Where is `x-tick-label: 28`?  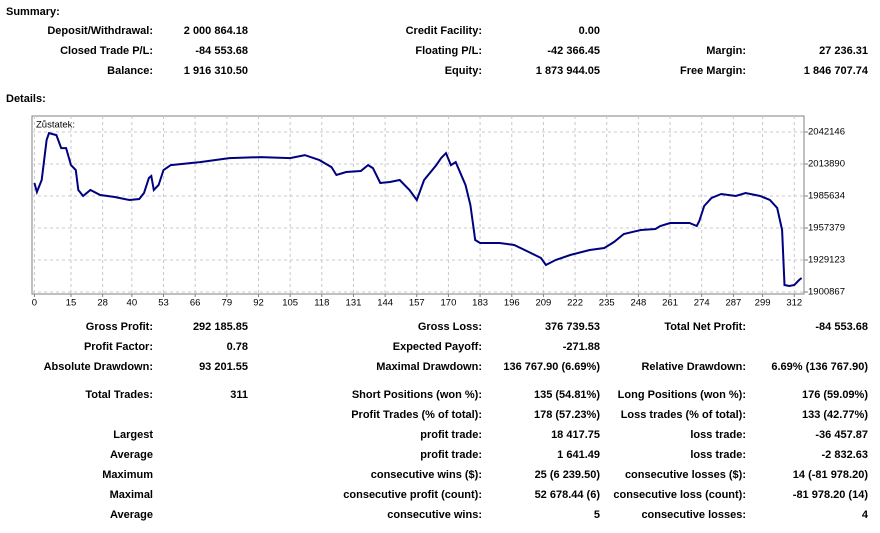
x-tick-label: 28 is located at coordinates (102, 303).